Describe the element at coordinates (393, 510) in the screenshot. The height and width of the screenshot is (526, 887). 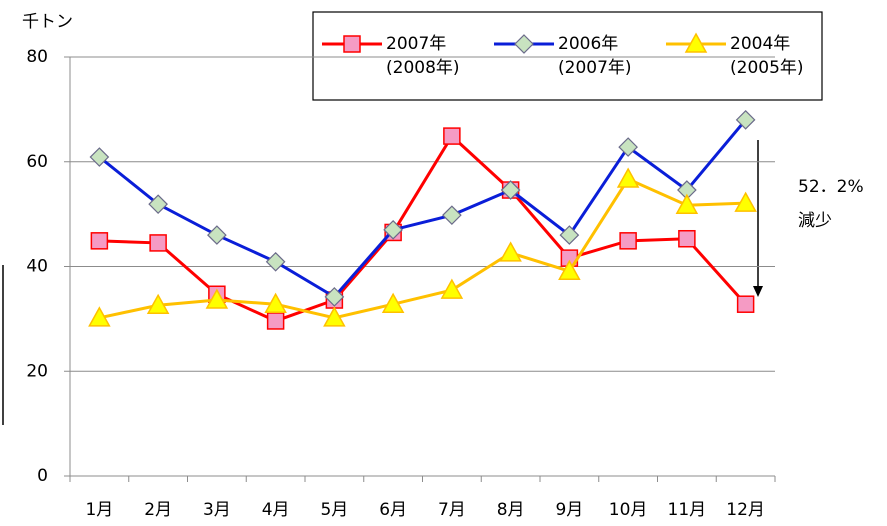
I see `x-tick-label: 6月` at that location.